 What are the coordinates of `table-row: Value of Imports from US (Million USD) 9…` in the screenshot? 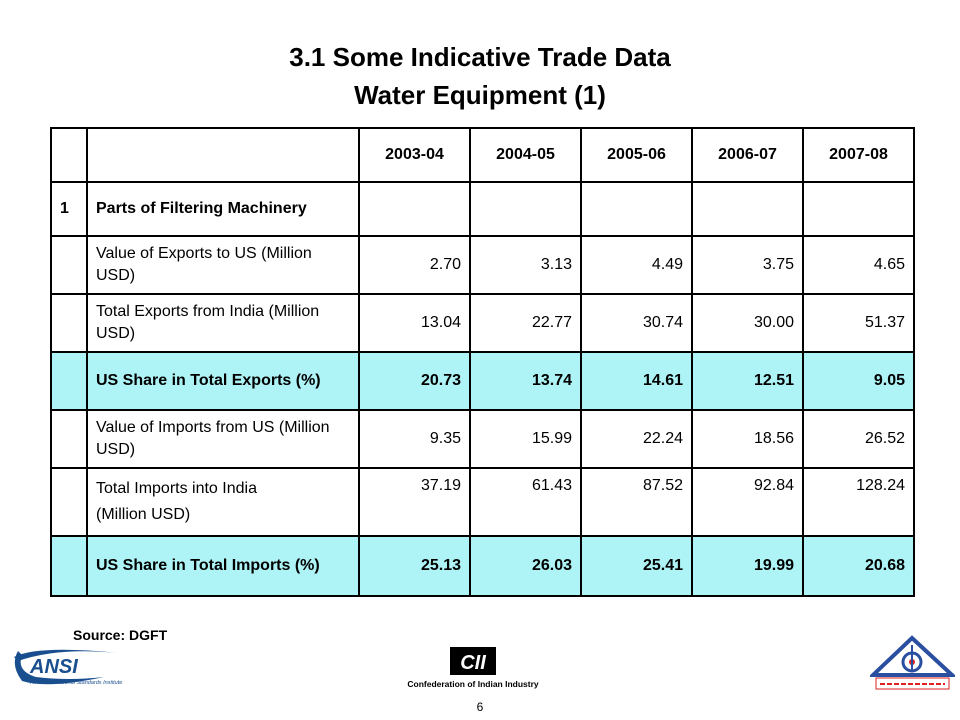 It's located at (482, 439).